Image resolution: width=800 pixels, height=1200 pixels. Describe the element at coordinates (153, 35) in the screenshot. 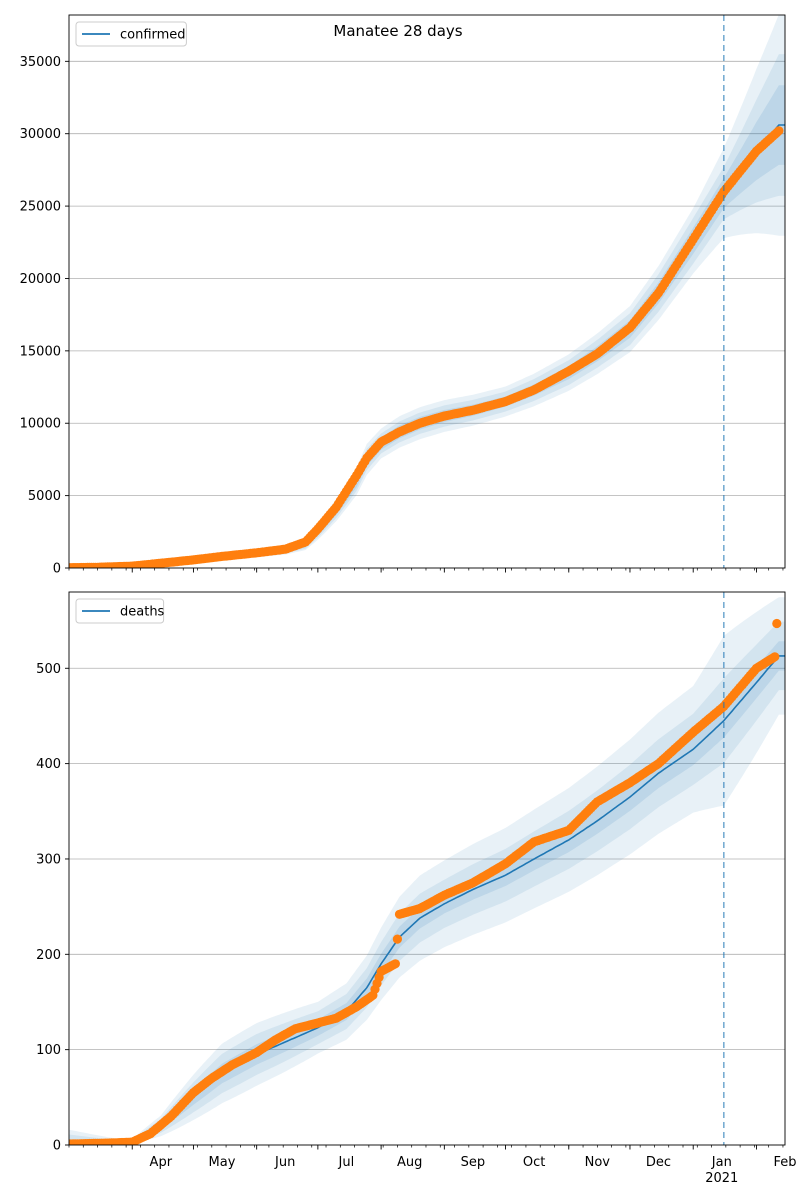

I see `legend-label: confirmed` at that location.